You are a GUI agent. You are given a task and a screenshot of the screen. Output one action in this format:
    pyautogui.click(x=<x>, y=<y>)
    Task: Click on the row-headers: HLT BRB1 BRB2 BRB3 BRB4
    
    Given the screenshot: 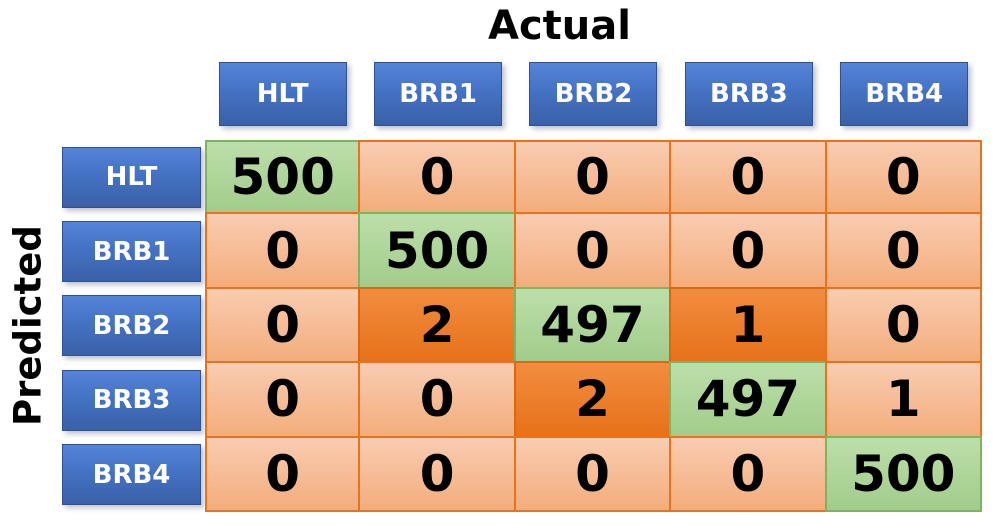 What is the action you would take?
    pyautogui.click(x=128, y=326)
    